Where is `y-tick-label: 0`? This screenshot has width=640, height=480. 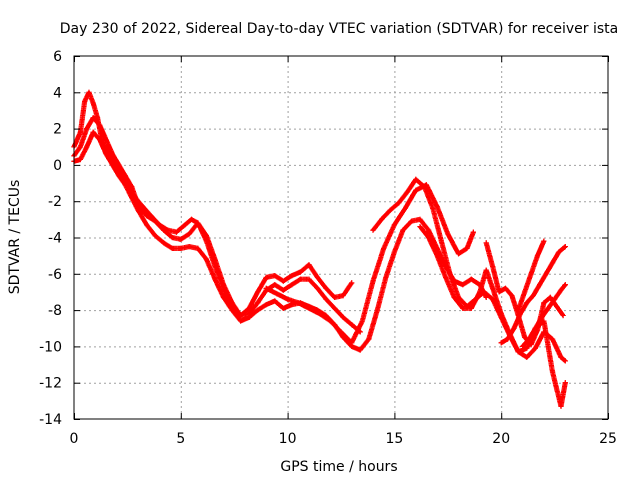
y-tick-label: 0 is located at coordinates (57, 166).